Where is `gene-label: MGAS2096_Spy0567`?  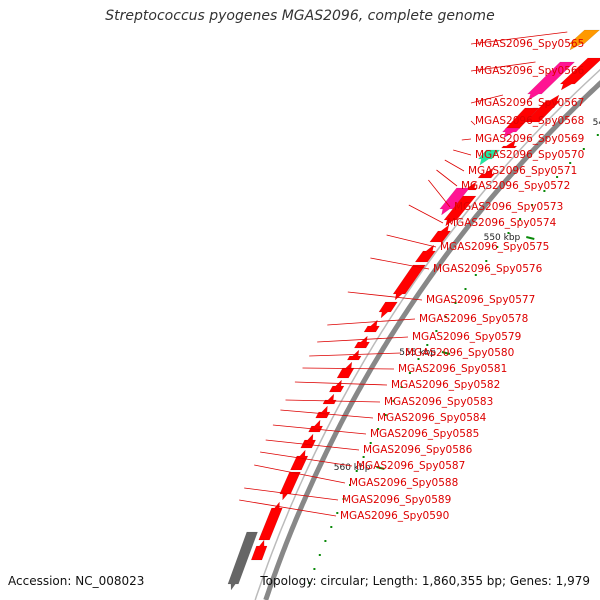 gene-label: MGAS2096_Spy0567 is located at coordinates (529, 103).